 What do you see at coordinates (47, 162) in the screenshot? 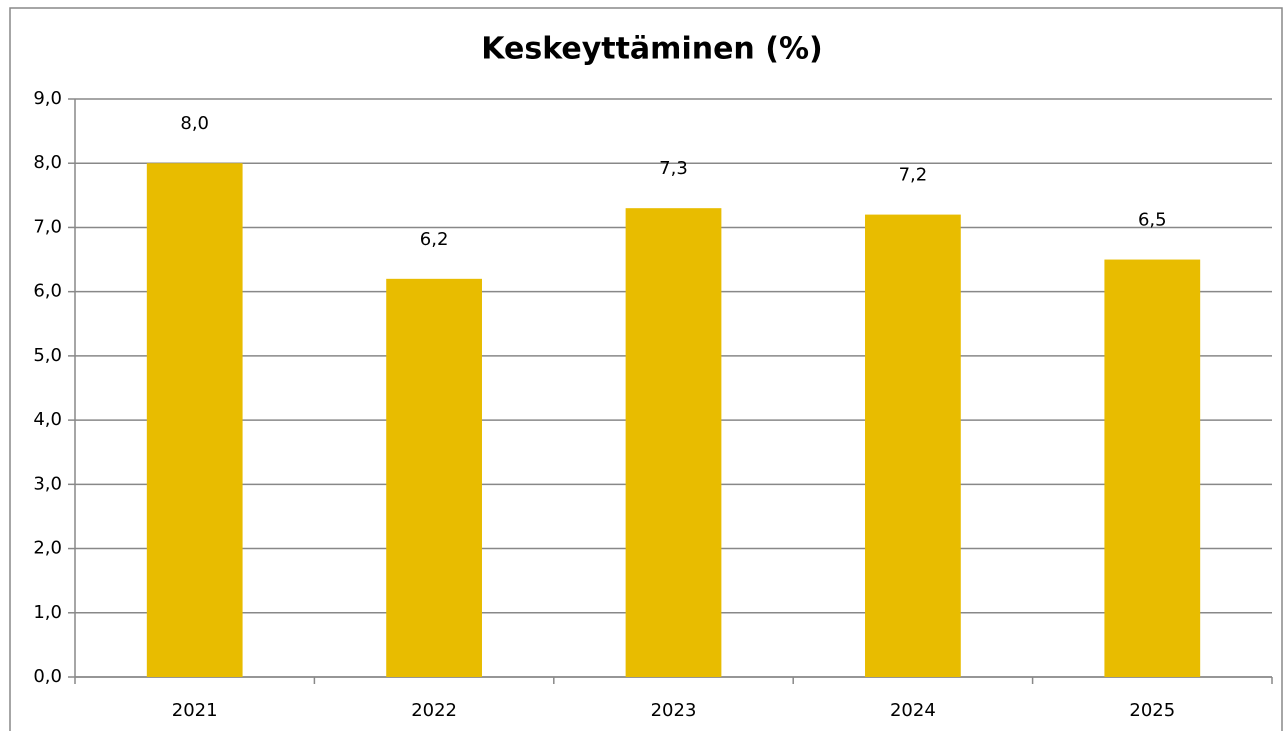
I see `y-tick-label: 8,0` at bounding box center [47, 162].